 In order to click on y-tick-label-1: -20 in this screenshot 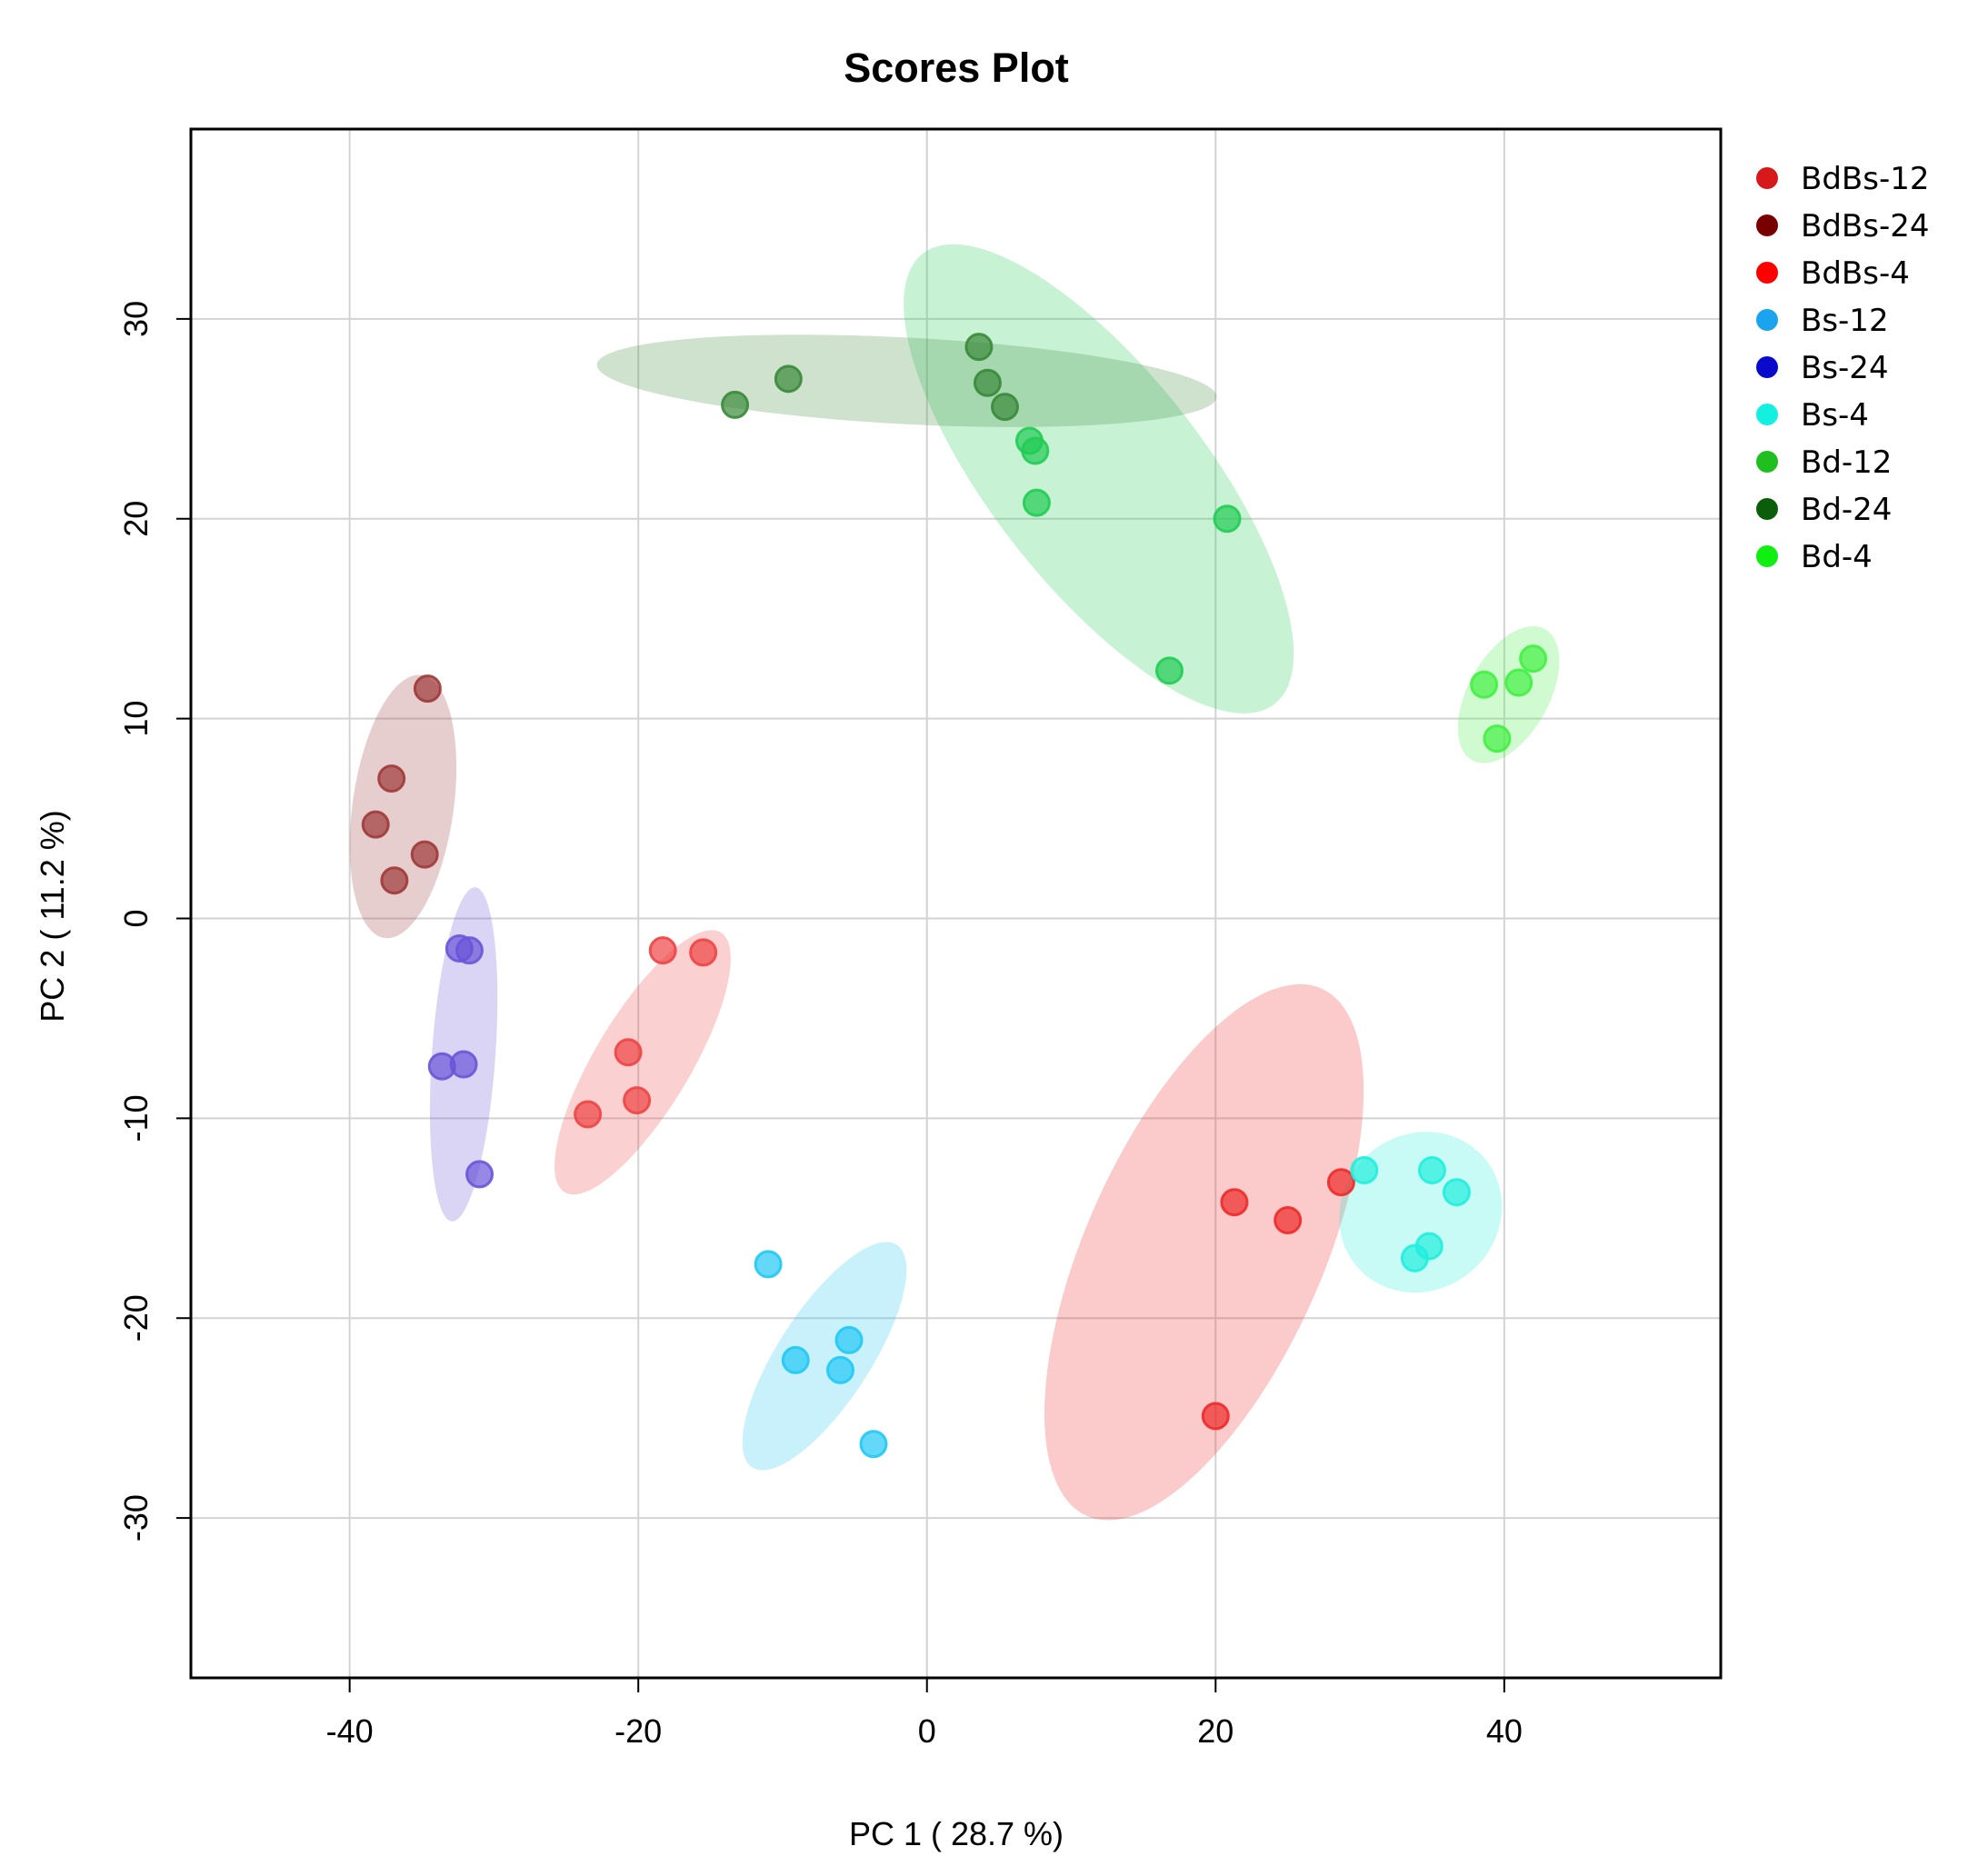, I will do `click(136, 1318)`.